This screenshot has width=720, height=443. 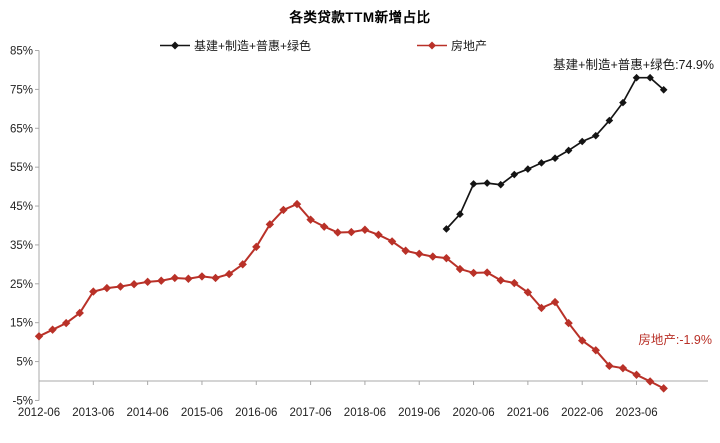 I want to click on x-tick-label: 2021-06, so click(x=528, y=413).